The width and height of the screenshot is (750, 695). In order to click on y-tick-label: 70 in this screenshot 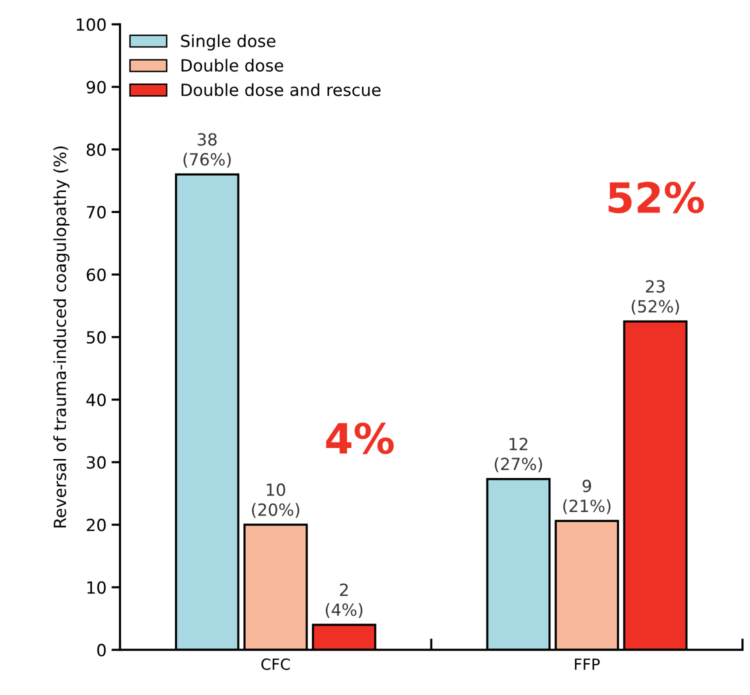, I will do `click(96, 212)`.